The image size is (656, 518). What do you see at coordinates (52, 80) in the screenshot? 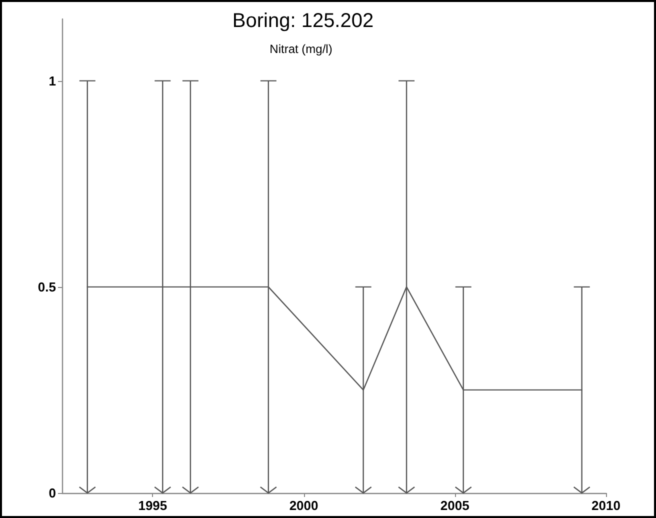
I see `y-tick-label: 1` at bounding box center [52, 80].